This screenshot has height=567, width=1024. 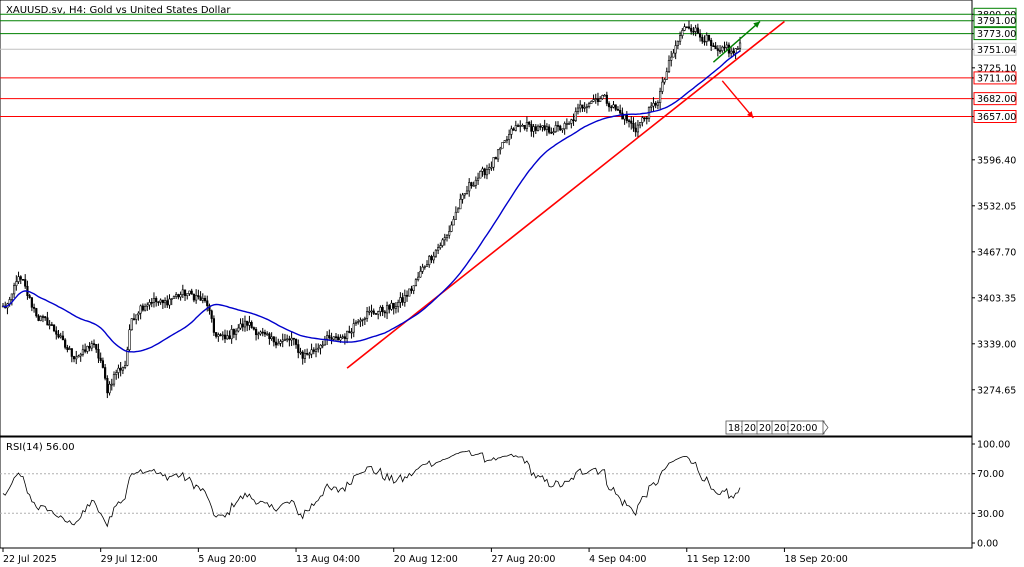 What do you see at coordinates (328, 559) in the screenshot?
I see `x-tick-label: 13 Aug 04:00` at bounding box center [328, 559].